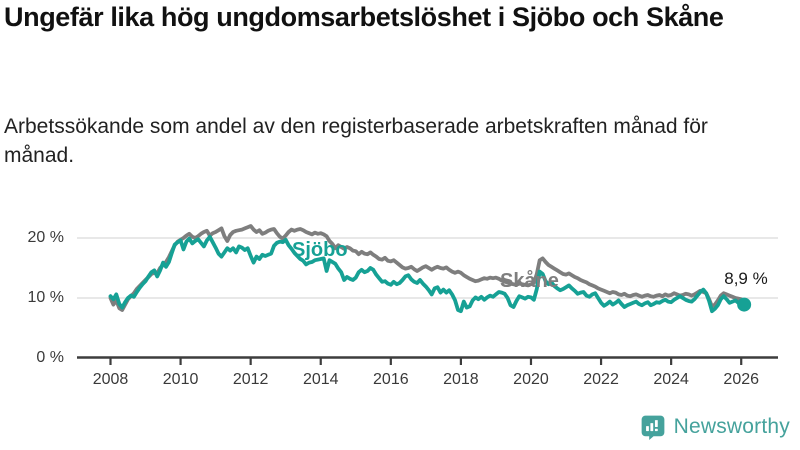 This screenshot has height=450, width=800. I want to click on x-tick-label: 2022, so click(601, 379).